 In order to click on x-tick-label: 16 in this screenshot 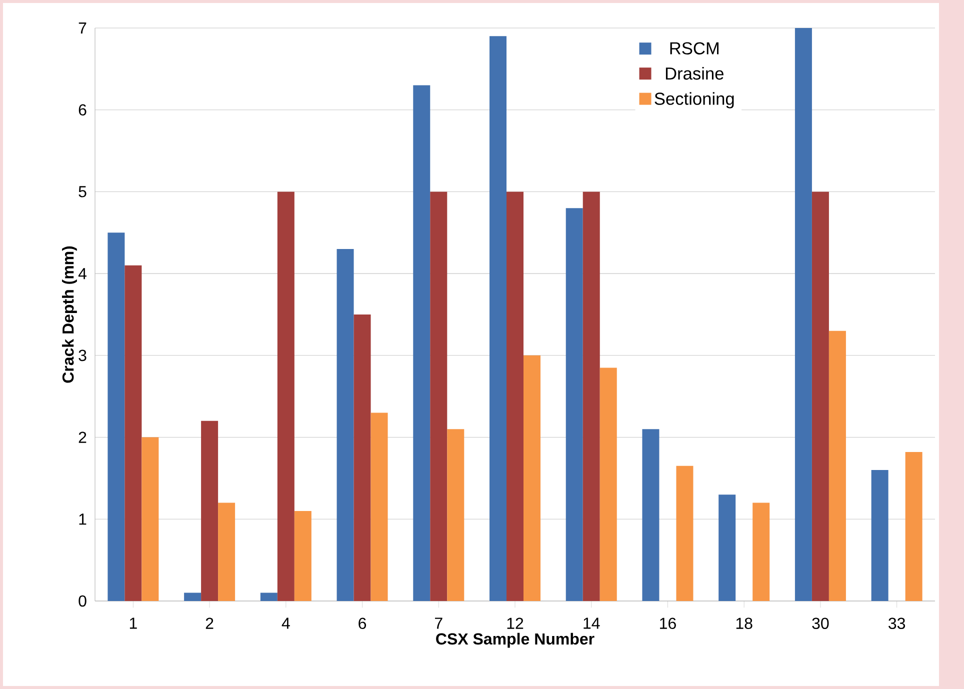, I will do `click(668, 624)`.